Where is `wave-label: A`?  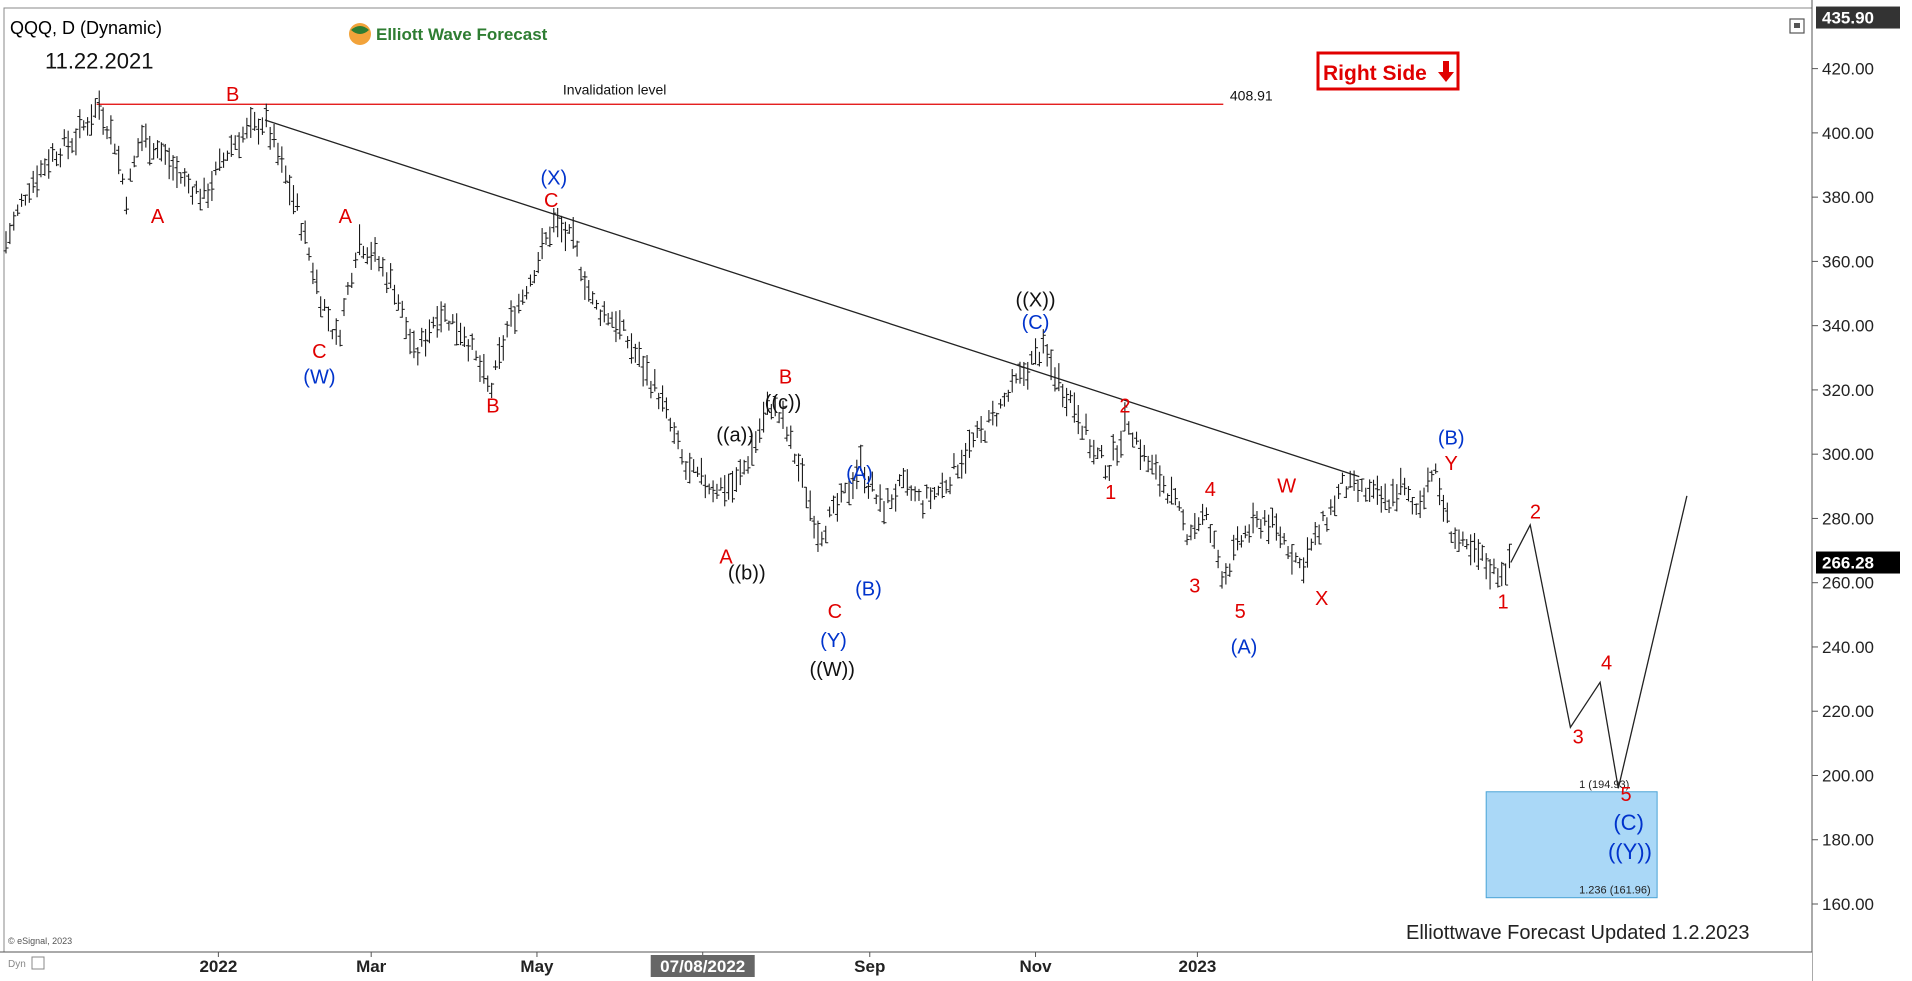
wave-label: A is located at coordinates (726, 557).